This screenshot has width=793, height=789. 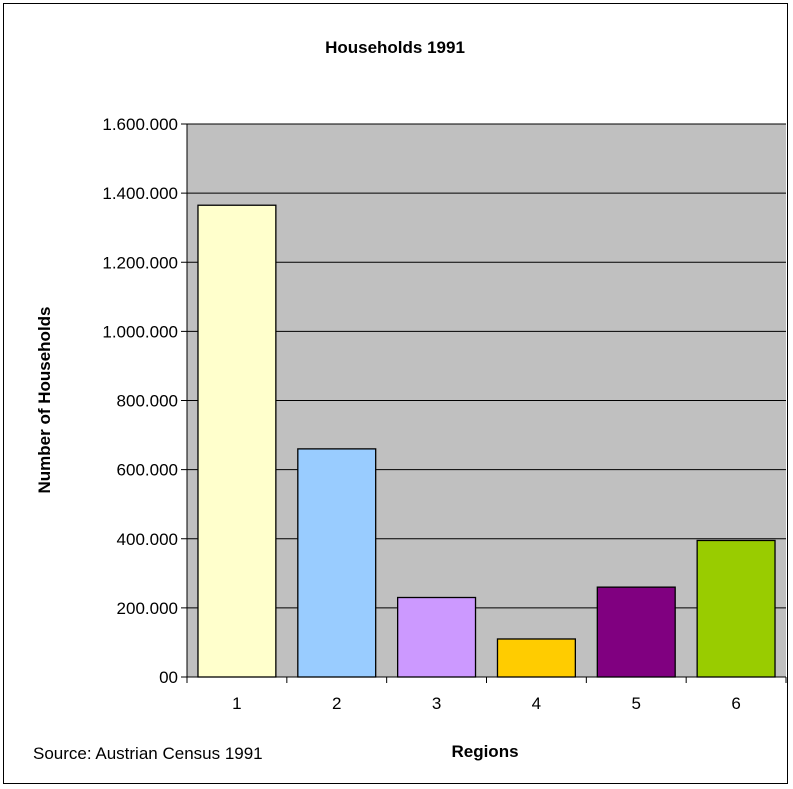 What do you see at coordinates (140, 124) in the screenshot?
I see `y-tick-label: 1.600.000` at bounding box center [140, 124].